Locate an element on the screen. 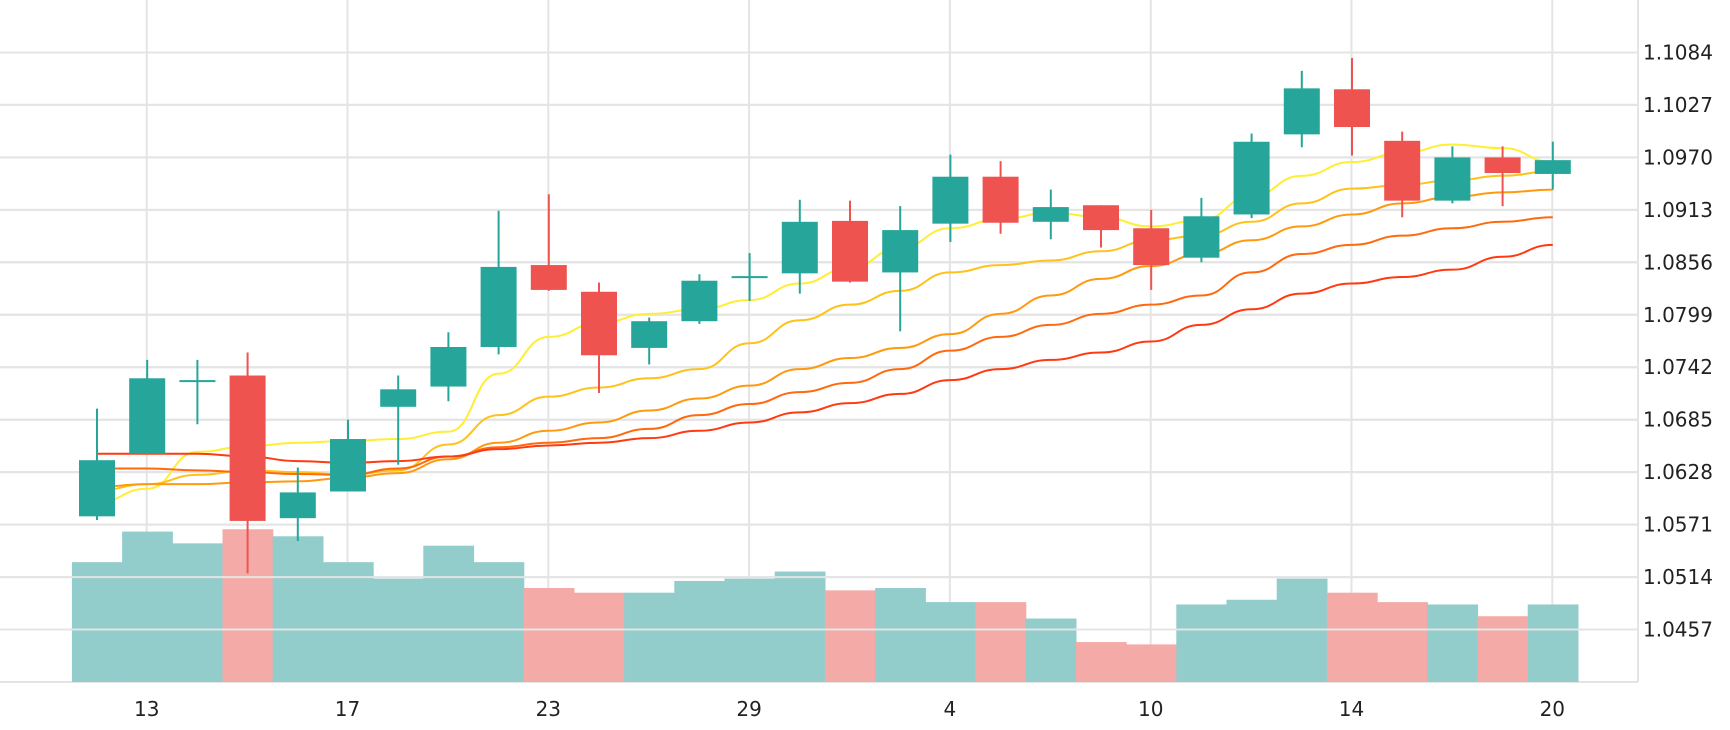 The width and height of the screenshot is (1730, 730). y-tick-label: 1.0742 is located at coordinates (1678, 367).